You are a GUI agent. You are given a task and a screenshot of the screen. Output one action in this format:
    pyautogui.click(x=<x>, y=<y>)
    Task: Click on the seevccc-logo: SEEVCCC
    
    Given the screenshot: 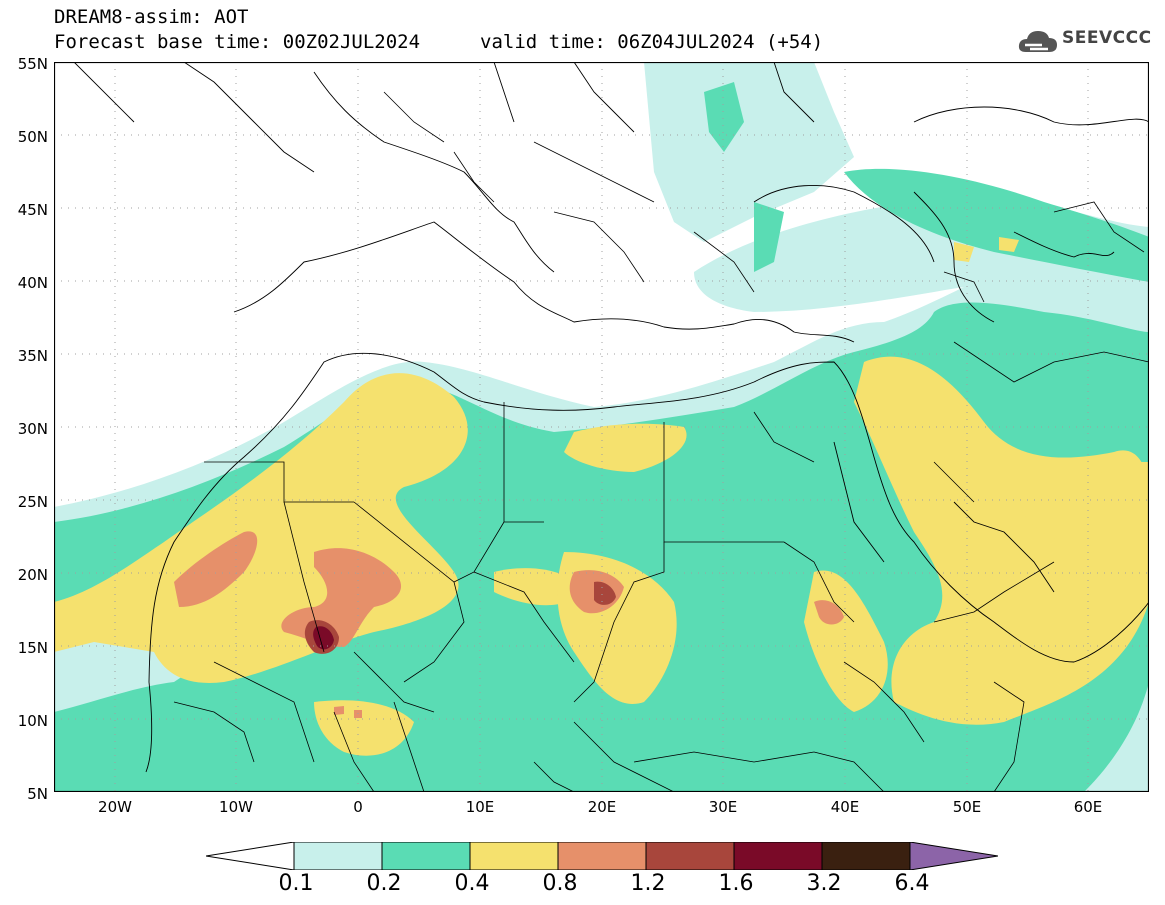 What is the action you would take?
    pyautogui.click(x=1086, y=42)
    